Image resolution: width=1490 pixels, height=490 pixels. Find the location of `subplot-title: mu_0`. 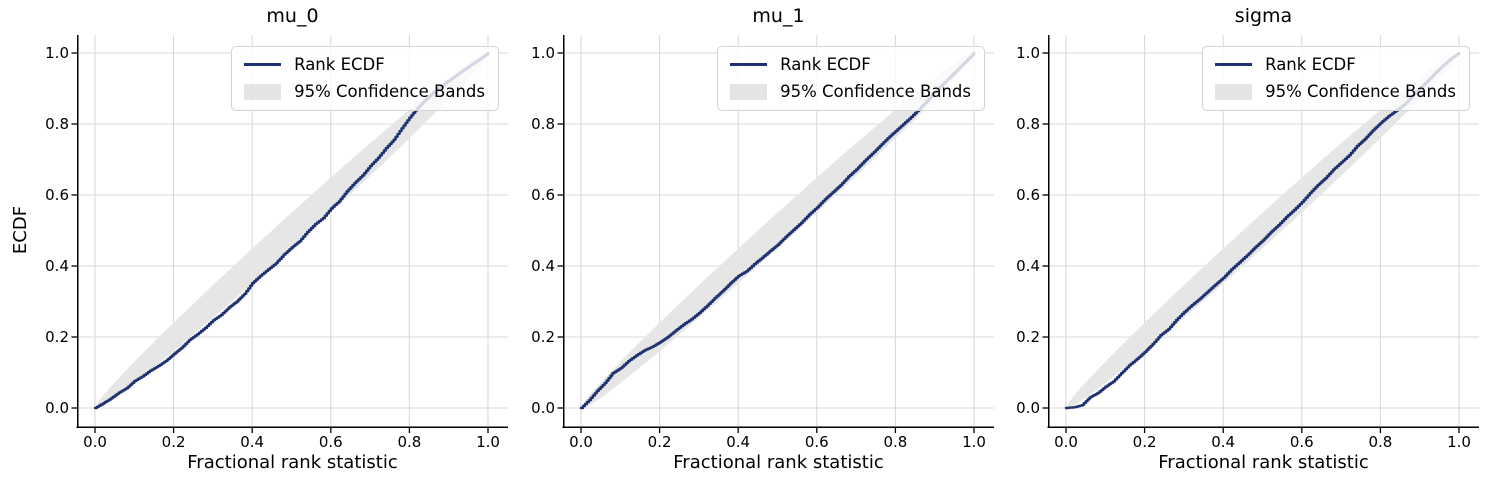

subplot-title: mu_0 is located at coordinates (292, 16).